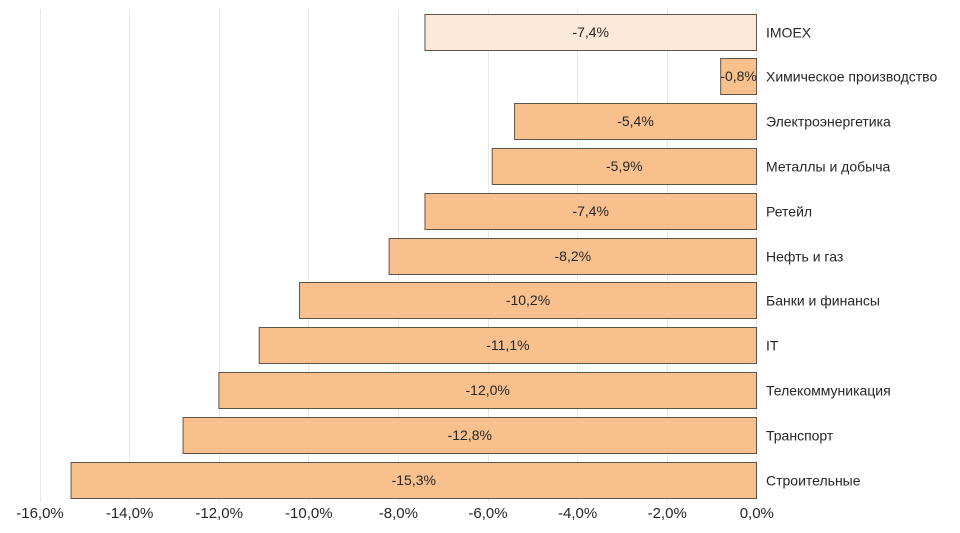 The width and height of the screenshot is (960, 533). What do you see at coordinates (738, 76) in the screenshot?
I see `svg-text: -0,8%` at bounding box center [738, 76].